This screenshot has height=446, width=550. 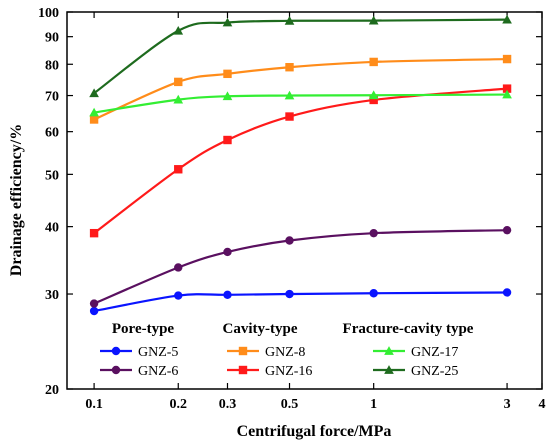 What do you see at coordinates (158, 352) in the screenshot?
I see `legend-label: GNZ-5` at bounding box center [158, 352].